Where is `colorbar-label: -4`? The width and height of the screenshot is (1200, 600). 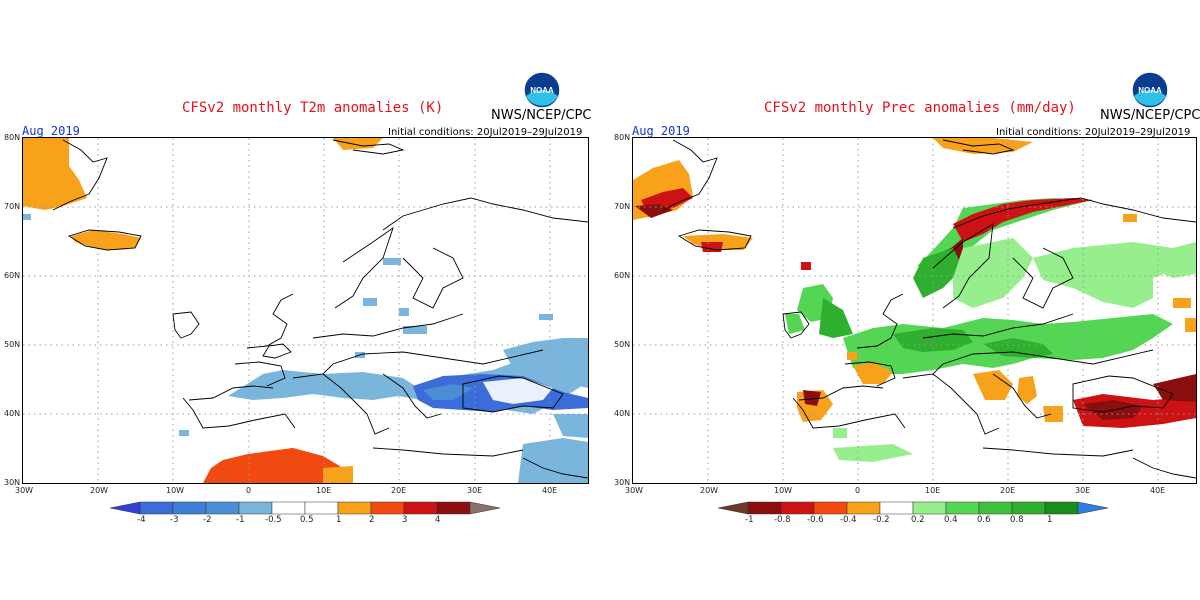
colorbar-label: -4 is located at coordinates (141, 520).